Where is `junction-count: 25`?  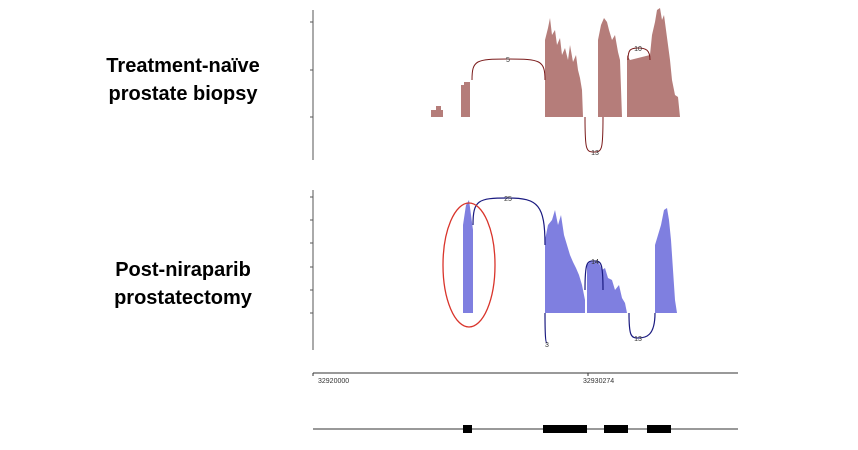
junction-count: 25 is located at coordinates (508, 199).